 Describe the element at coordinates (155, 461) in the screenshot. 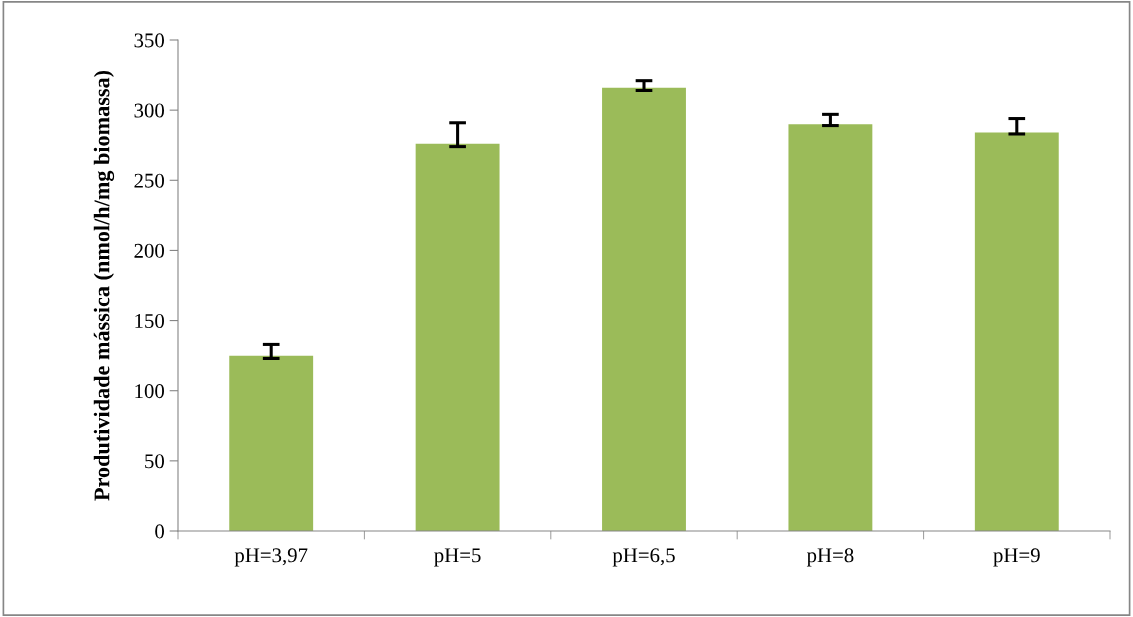

I see `y-tick-label: 50` at that location.